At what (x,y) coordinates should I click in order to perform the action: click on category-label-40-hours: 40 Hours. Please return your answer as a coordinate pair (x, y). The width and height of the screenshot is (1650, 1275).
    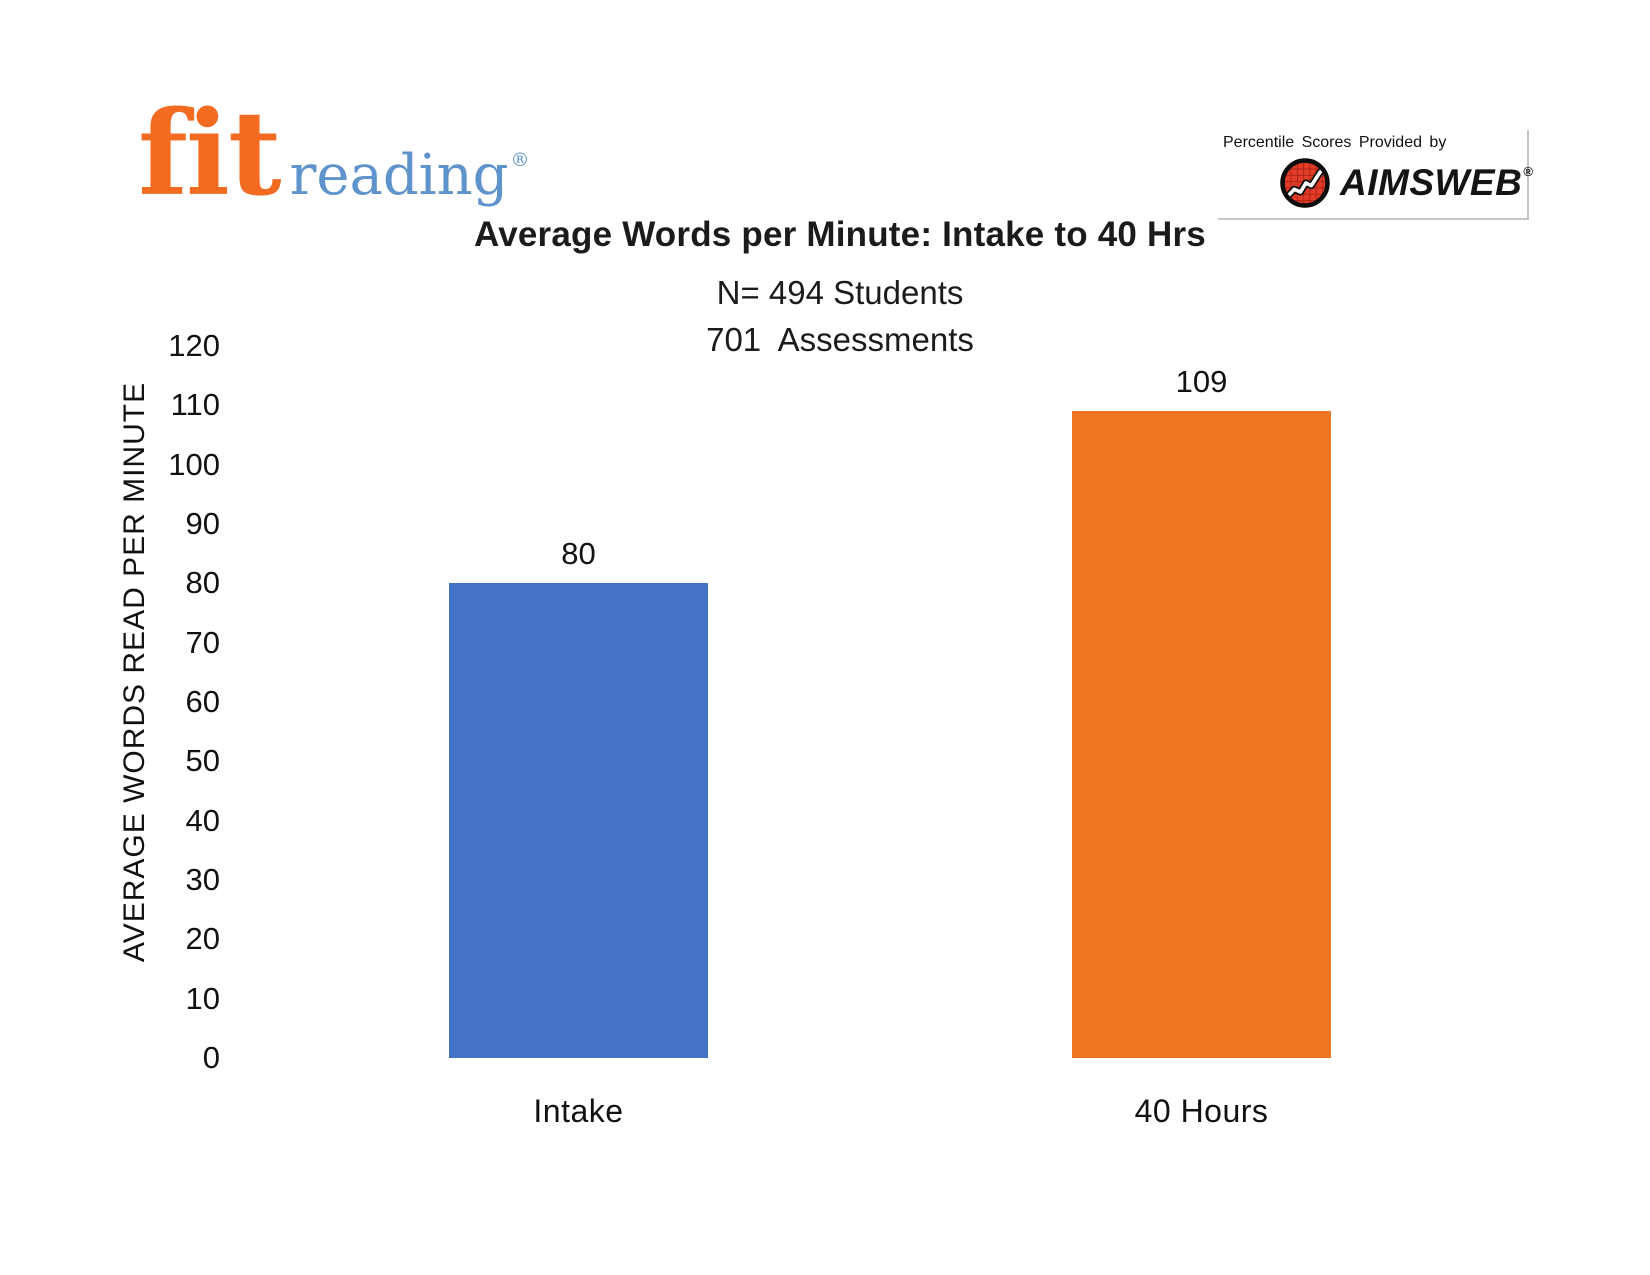
    Looking at the image, I should click on (1201, 1111).